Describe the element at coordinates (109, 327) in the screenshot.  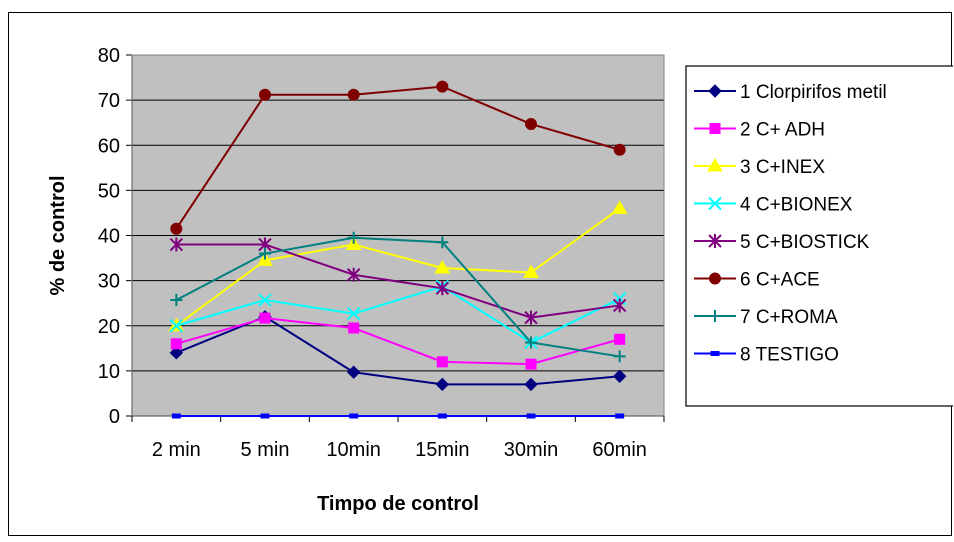
I see `y-tick-label: 20` at that location.